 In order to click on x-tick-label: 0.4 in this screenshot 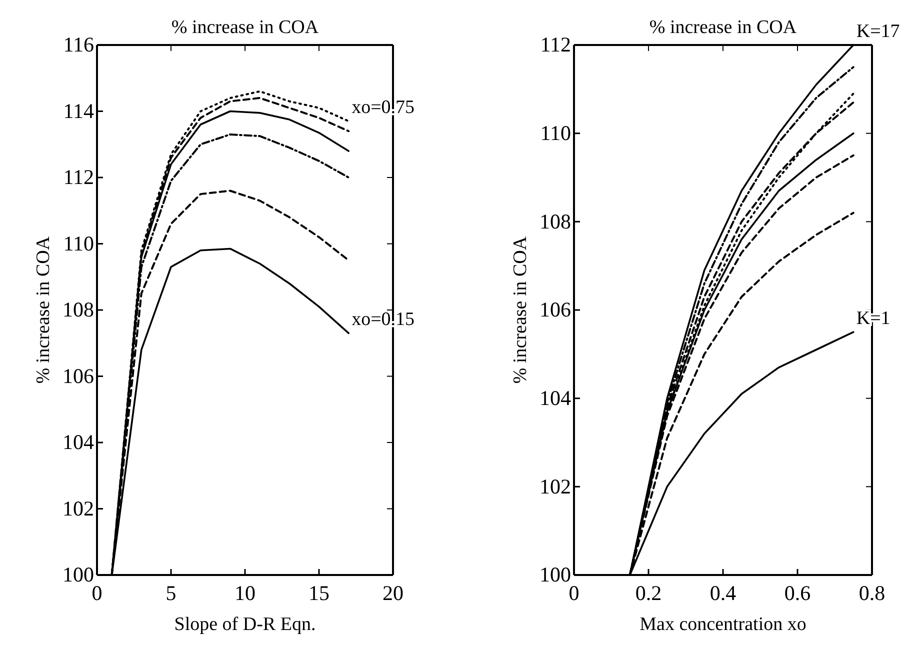, I will do `click(723, 592)`.